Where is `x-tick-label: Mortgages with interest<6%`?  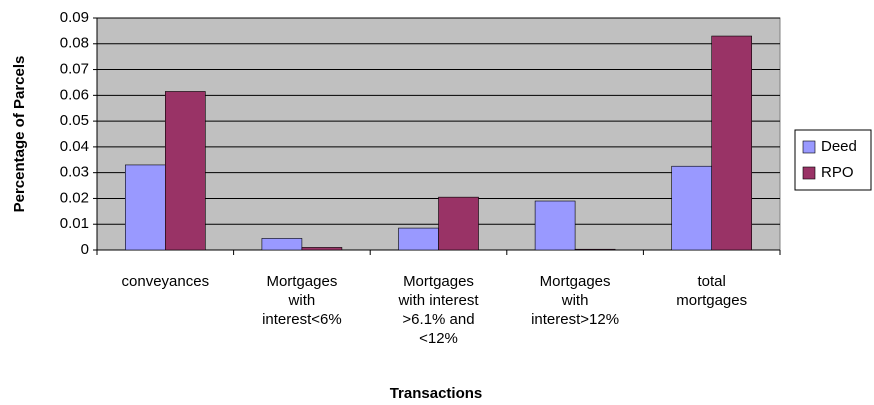 x-tick-label: Mortgages with interest<6% is located at coordinates (302, 300).